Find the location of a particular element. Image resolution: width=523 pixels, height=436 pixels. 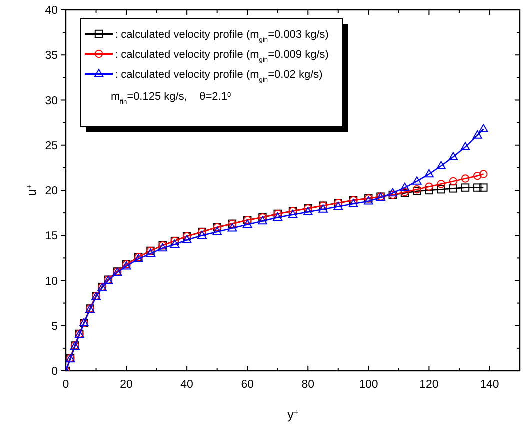

x-tick-label: 0 is located at coordinates (66, 385).